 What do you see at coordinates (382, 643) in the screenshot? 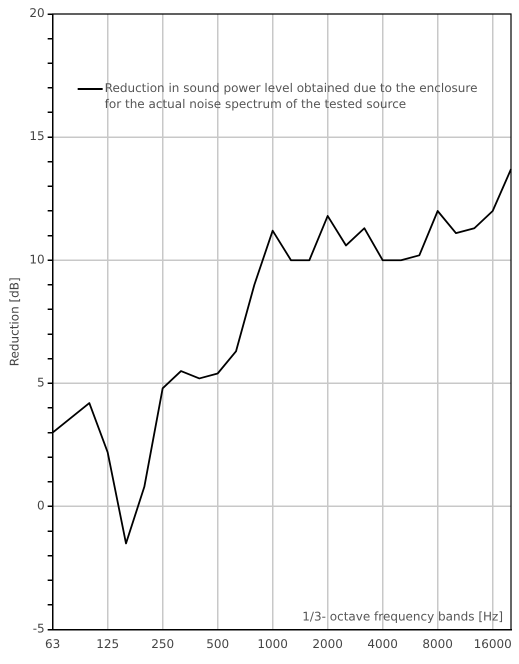
I see `x-tick-label: 4000` at bounding box center [382, 643].